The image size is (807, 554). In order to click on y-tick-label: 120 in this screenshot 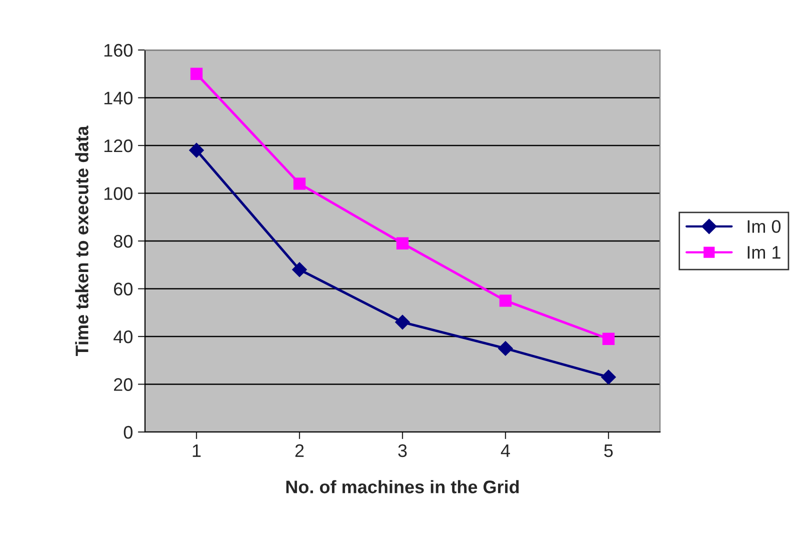, I will do `click(118, 145)`.